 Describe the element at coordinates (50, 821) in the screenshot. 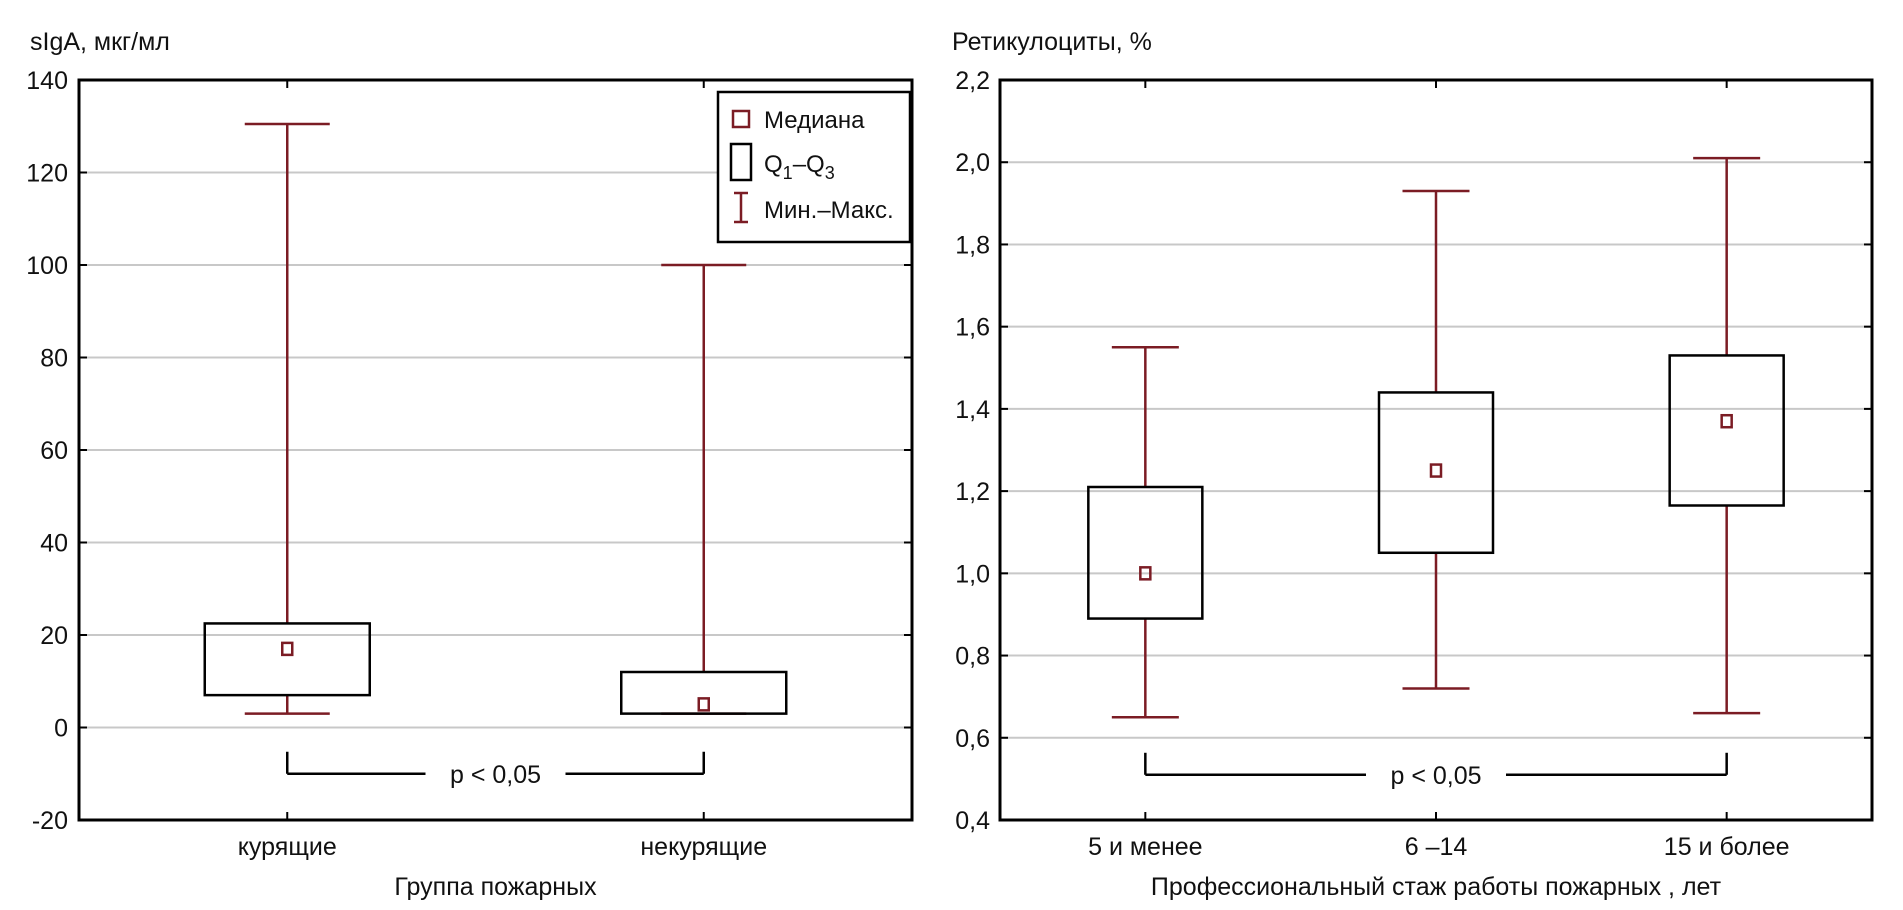

I see `y-tick-label: -20` at that location.